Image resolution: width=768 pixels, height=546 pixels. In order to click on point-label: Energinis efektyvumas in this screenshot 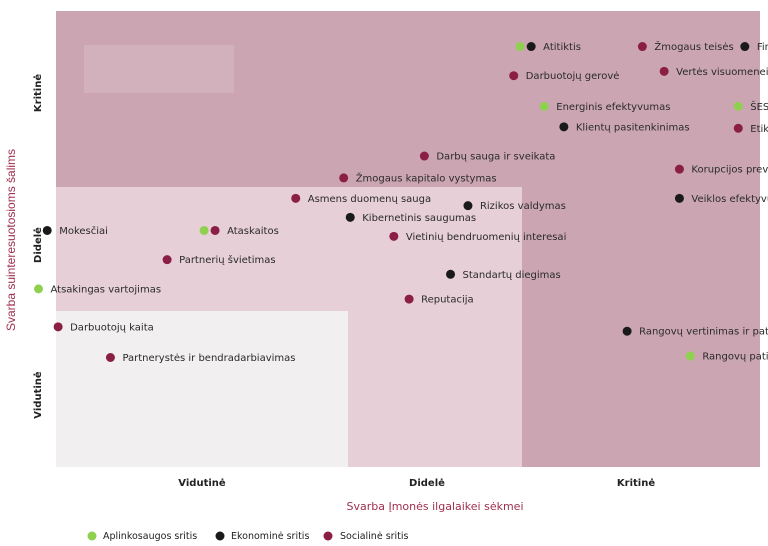, I will do `click(613, 107)`.